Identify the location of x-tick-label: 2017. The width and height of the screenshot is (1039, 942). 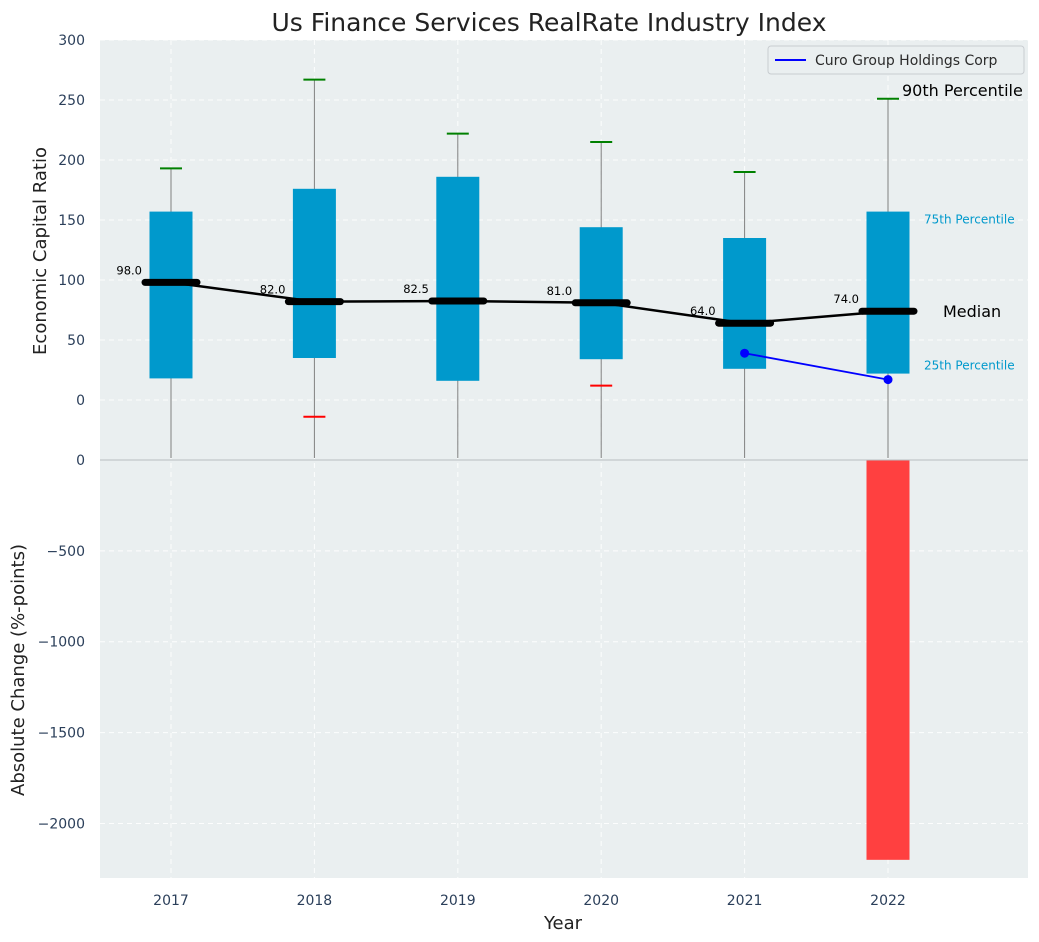
(171, 901).